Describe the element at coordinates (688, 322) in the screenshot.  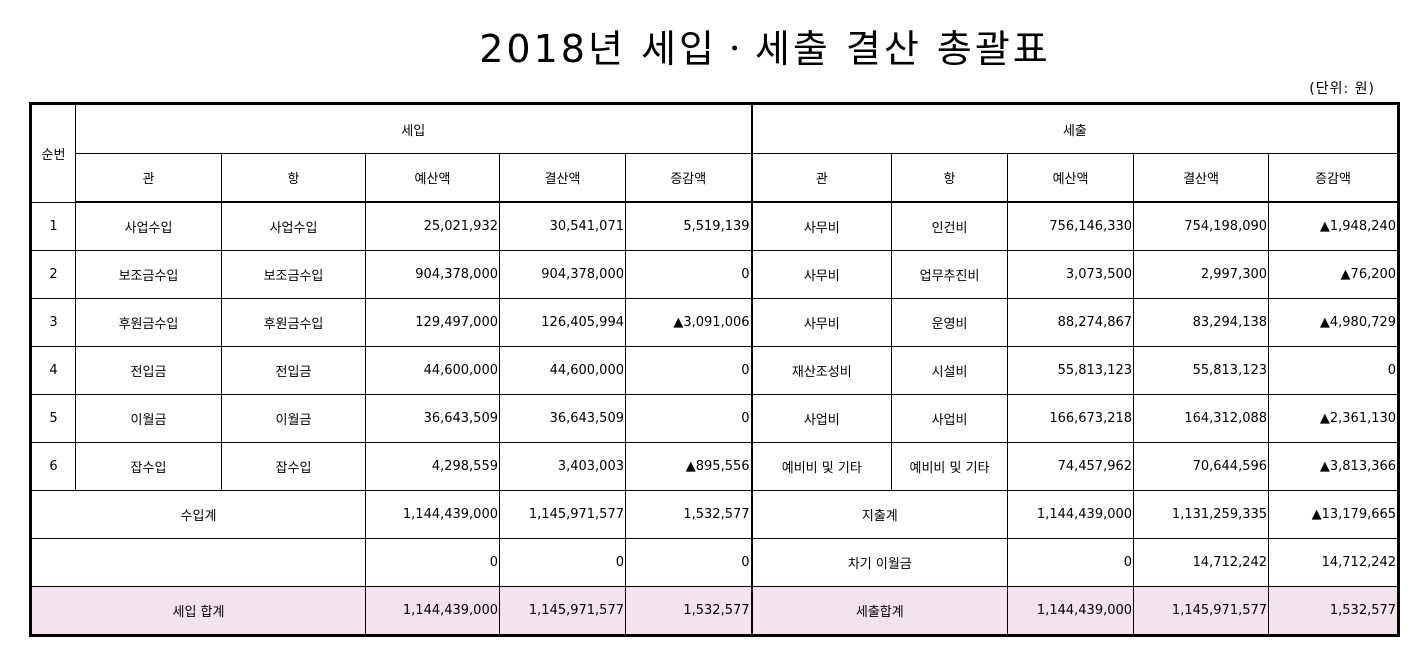
I see `revenue-diff: ▲3,091,006` at that location.